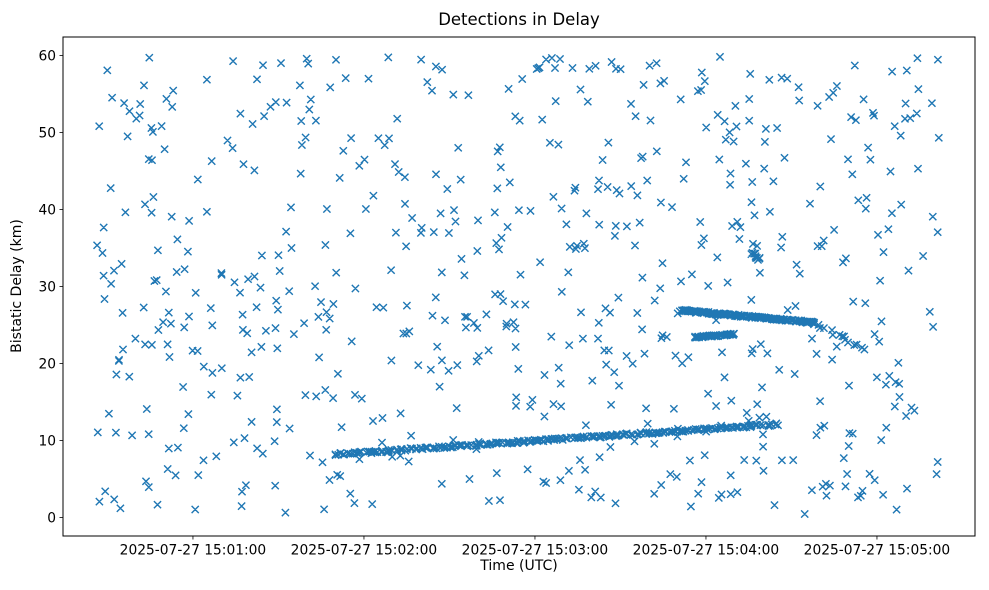  I want to click on y-tick-label: 10, so click(47, 441).